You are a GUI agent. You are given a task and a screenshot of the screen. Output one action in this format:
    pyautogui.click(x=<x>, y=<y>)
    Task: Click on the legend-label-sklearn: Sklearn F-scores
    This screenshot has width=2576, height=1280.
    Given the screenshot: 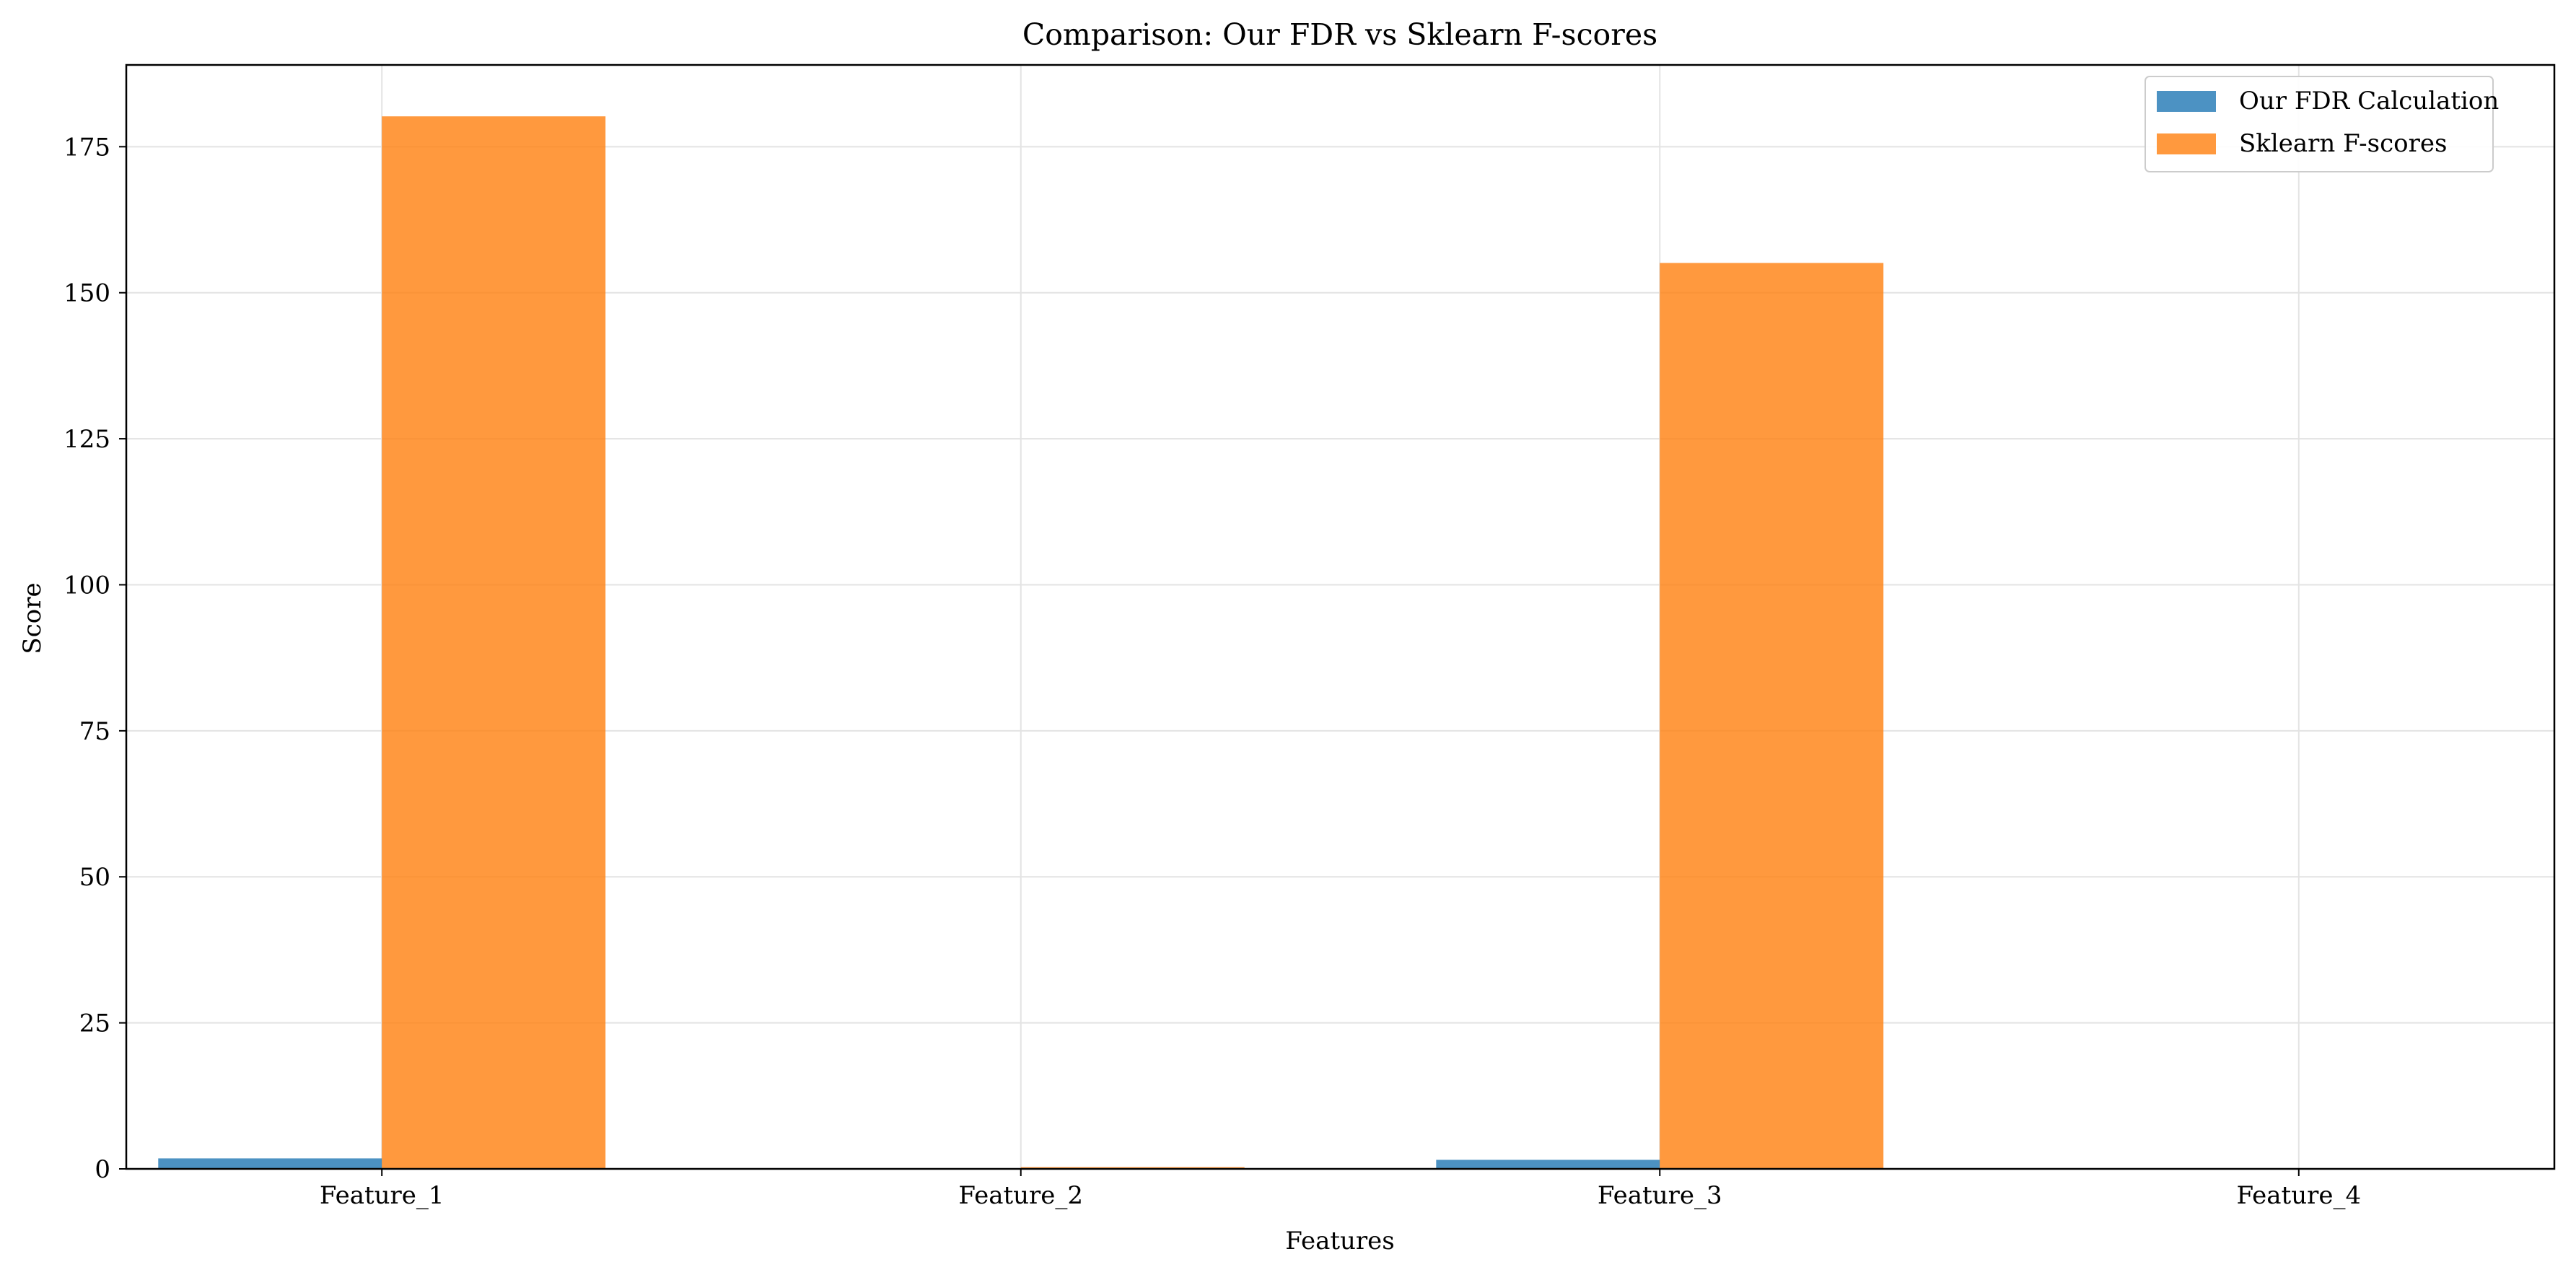 What is the action you would take?
    pyautogui.click(x=2343, y=143)
    